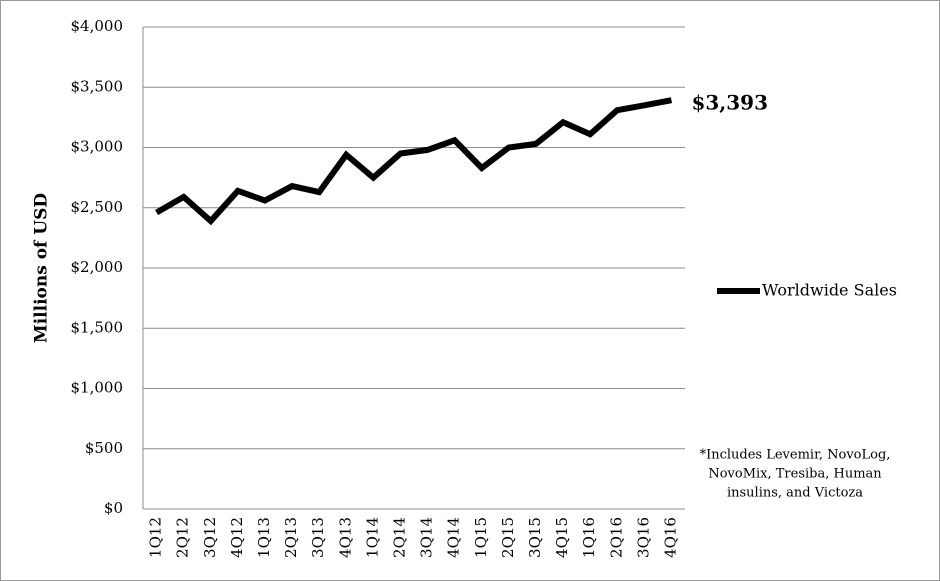 The width and height of the screenshot is (940, 581). What do you see at coordinates (113, 508) in the screenshot?
I see `y-tick-label: $0` at bounding box center [113, 508].